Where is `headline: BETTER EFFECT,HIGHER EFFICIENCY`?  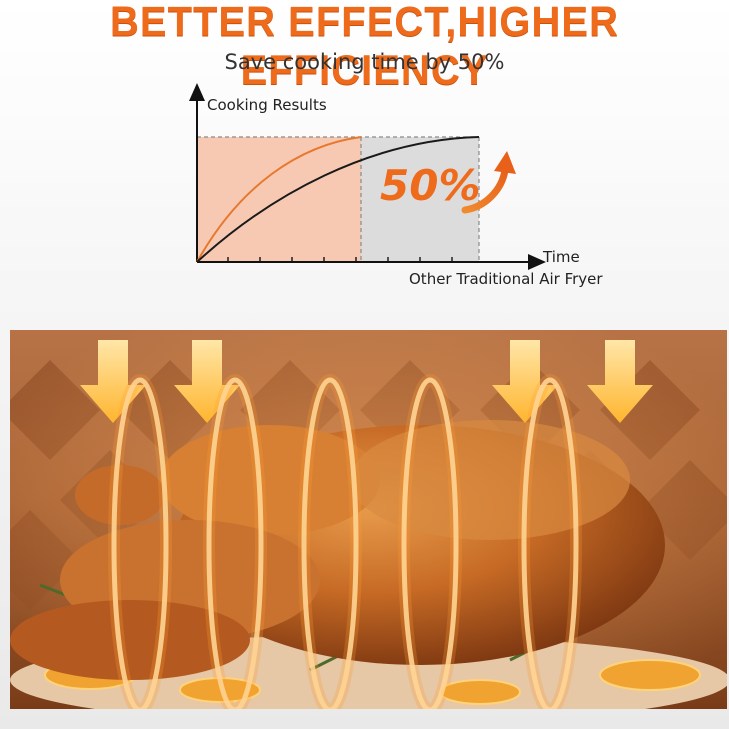
headline: BETTER EFFECT,HIGHER EFFICIENCY is located at coordinates (364, 47).